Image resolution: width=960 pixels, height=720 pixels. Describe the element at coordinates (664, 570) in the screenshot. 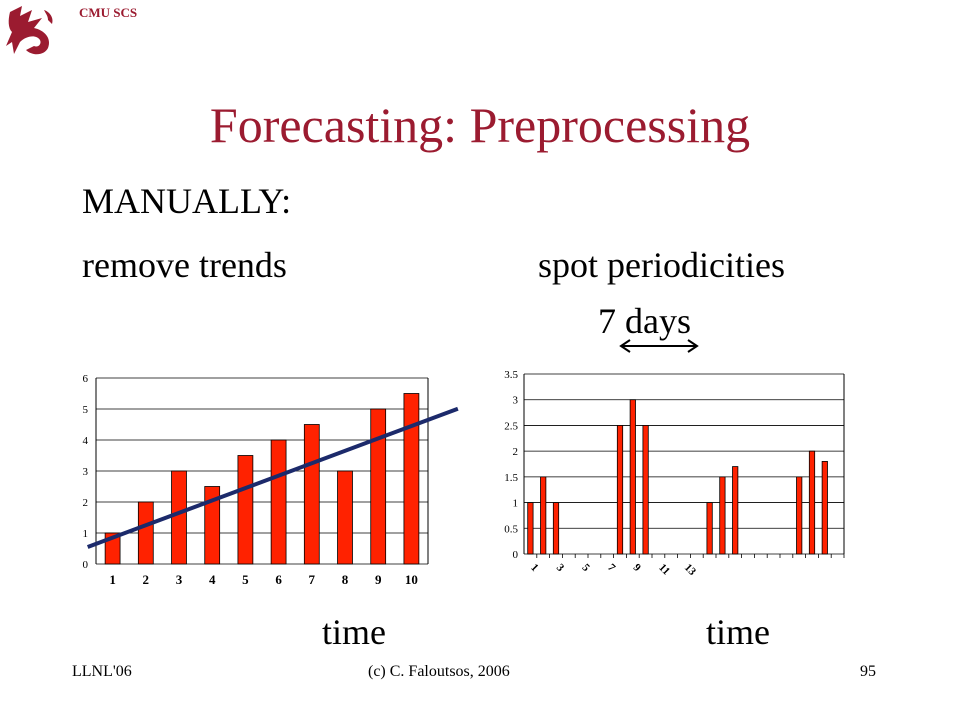

I see `x-tick-label: 11` at that location.